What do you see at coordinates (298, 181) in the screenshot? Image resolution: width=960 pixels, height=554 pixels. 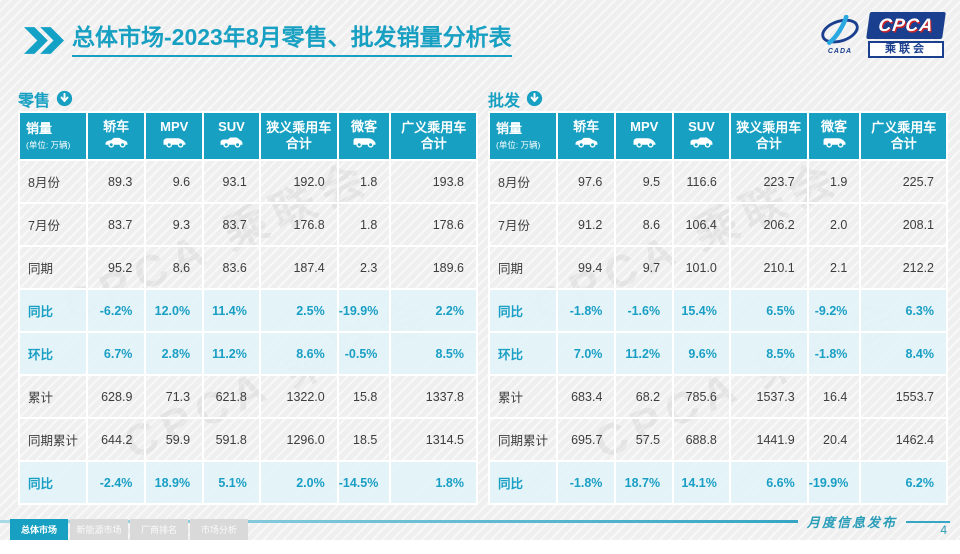 I see `cell-value: 192.0` at bounding box center [298, 181].